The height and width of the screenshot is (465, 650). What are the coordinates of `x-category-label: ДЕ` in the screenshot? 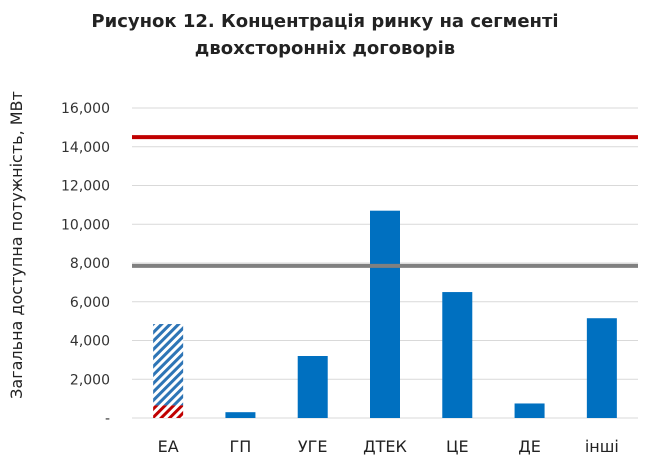 It's located at (529, 446).